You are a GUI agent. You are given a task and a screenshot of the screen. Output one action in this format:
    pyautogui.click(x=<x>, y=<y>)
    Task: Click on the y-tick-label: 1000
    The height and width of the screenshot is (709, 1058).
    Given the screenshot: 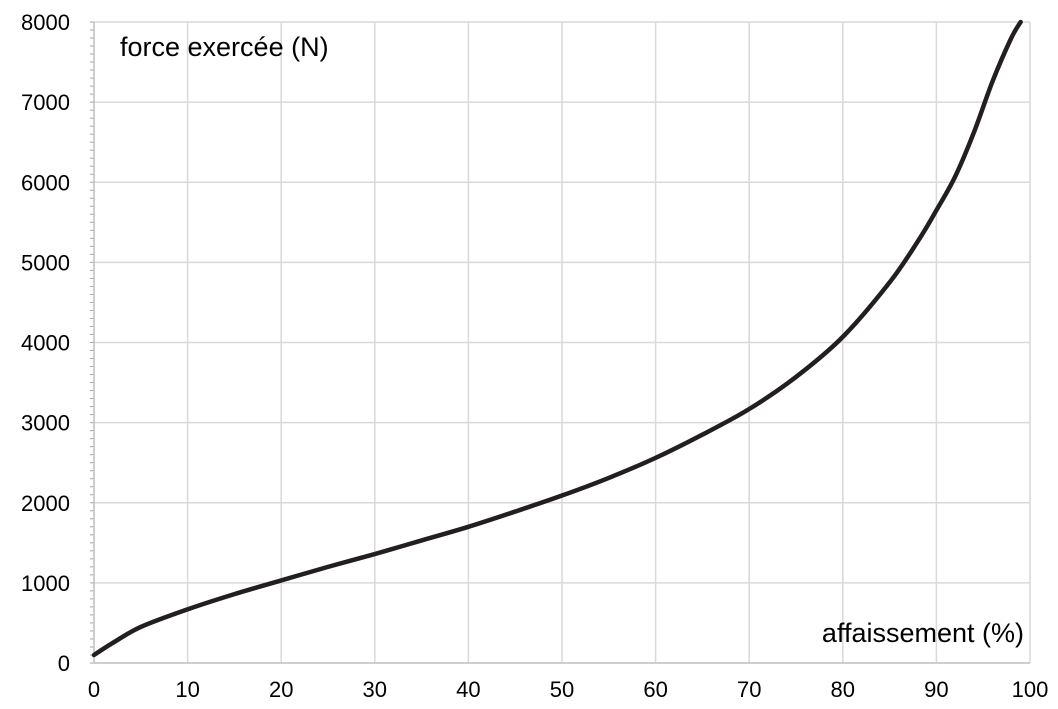 What is the action you would take?
    pyautogui.click(x=45, y=583)
    